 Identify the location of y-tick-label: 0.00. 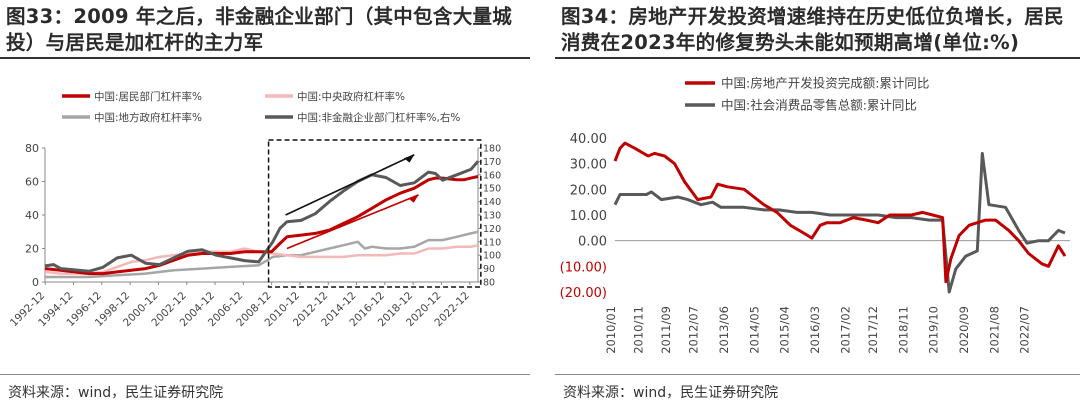
(592, 242).